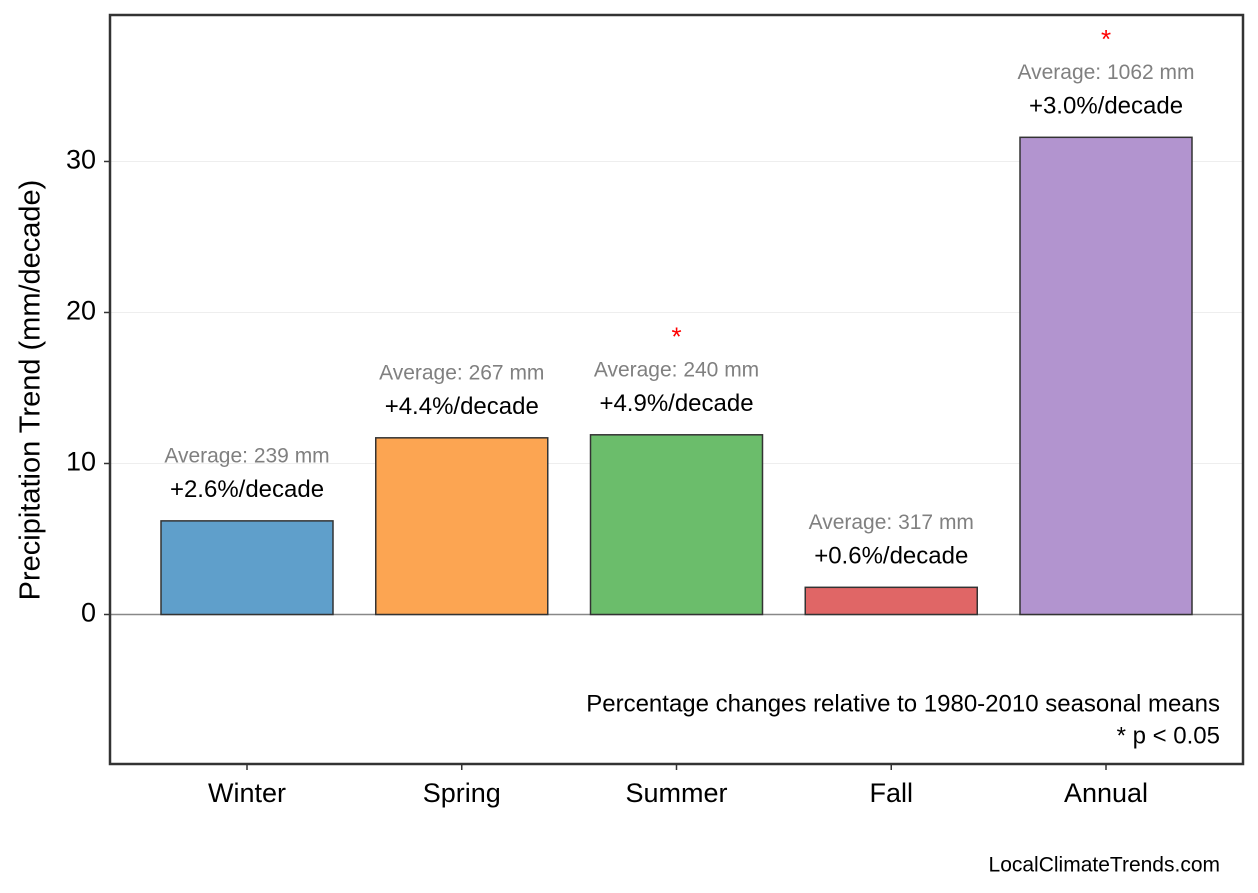  Describe the element at coordinates (81, 311) in the screenshot. I see `y-tick-label: 20` at that location.